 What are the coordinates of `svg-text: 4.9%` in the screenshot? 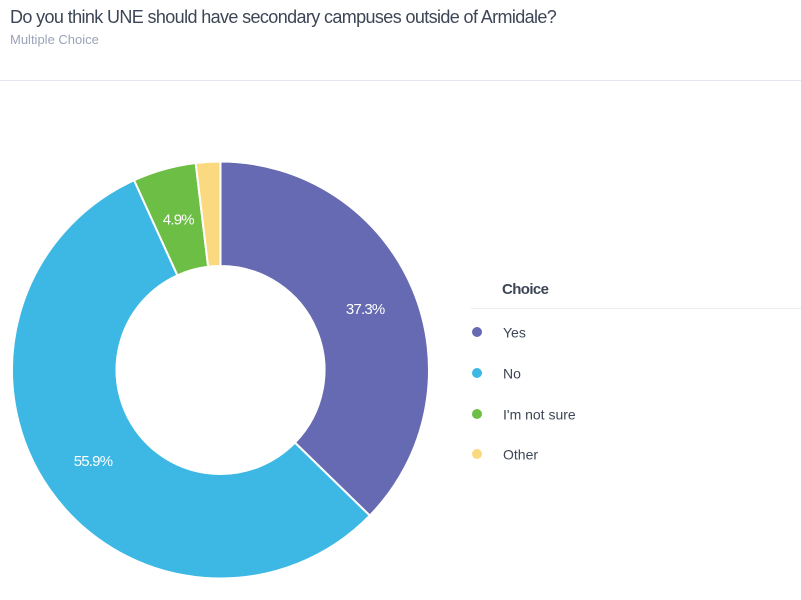 It's located at (178, 219).